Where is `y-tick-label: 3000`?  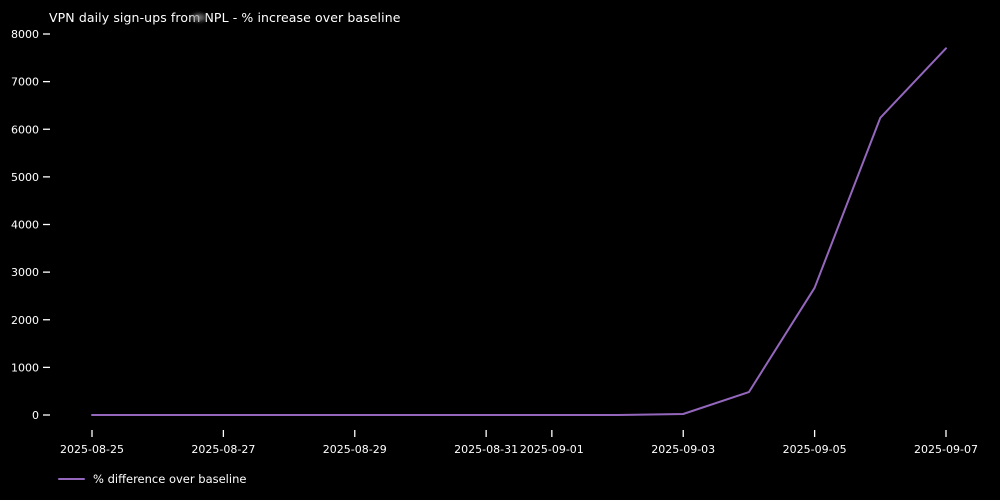 y-tick-label: 3000 is located at coordinates (25, 272).